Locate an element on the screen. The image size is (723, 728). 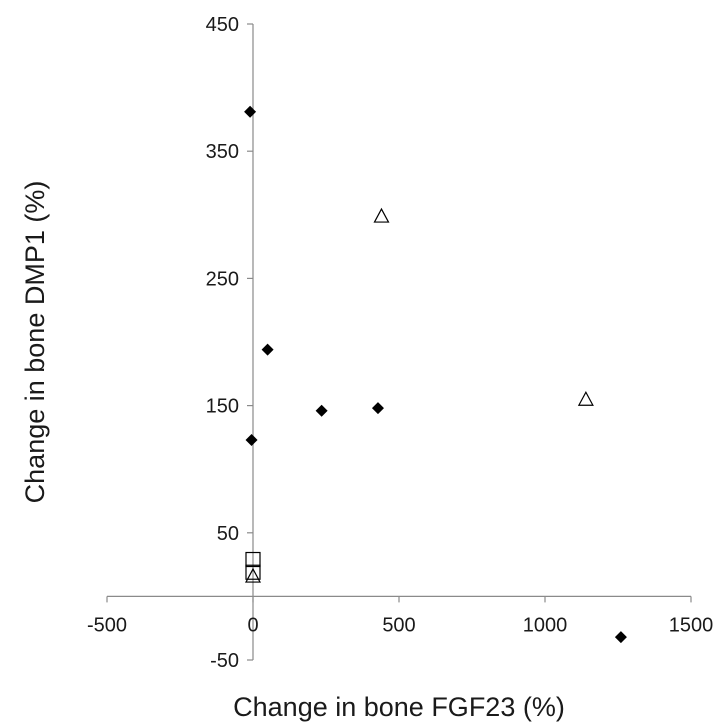
y-tick-label: 50 is located at coordinates (228, 534).